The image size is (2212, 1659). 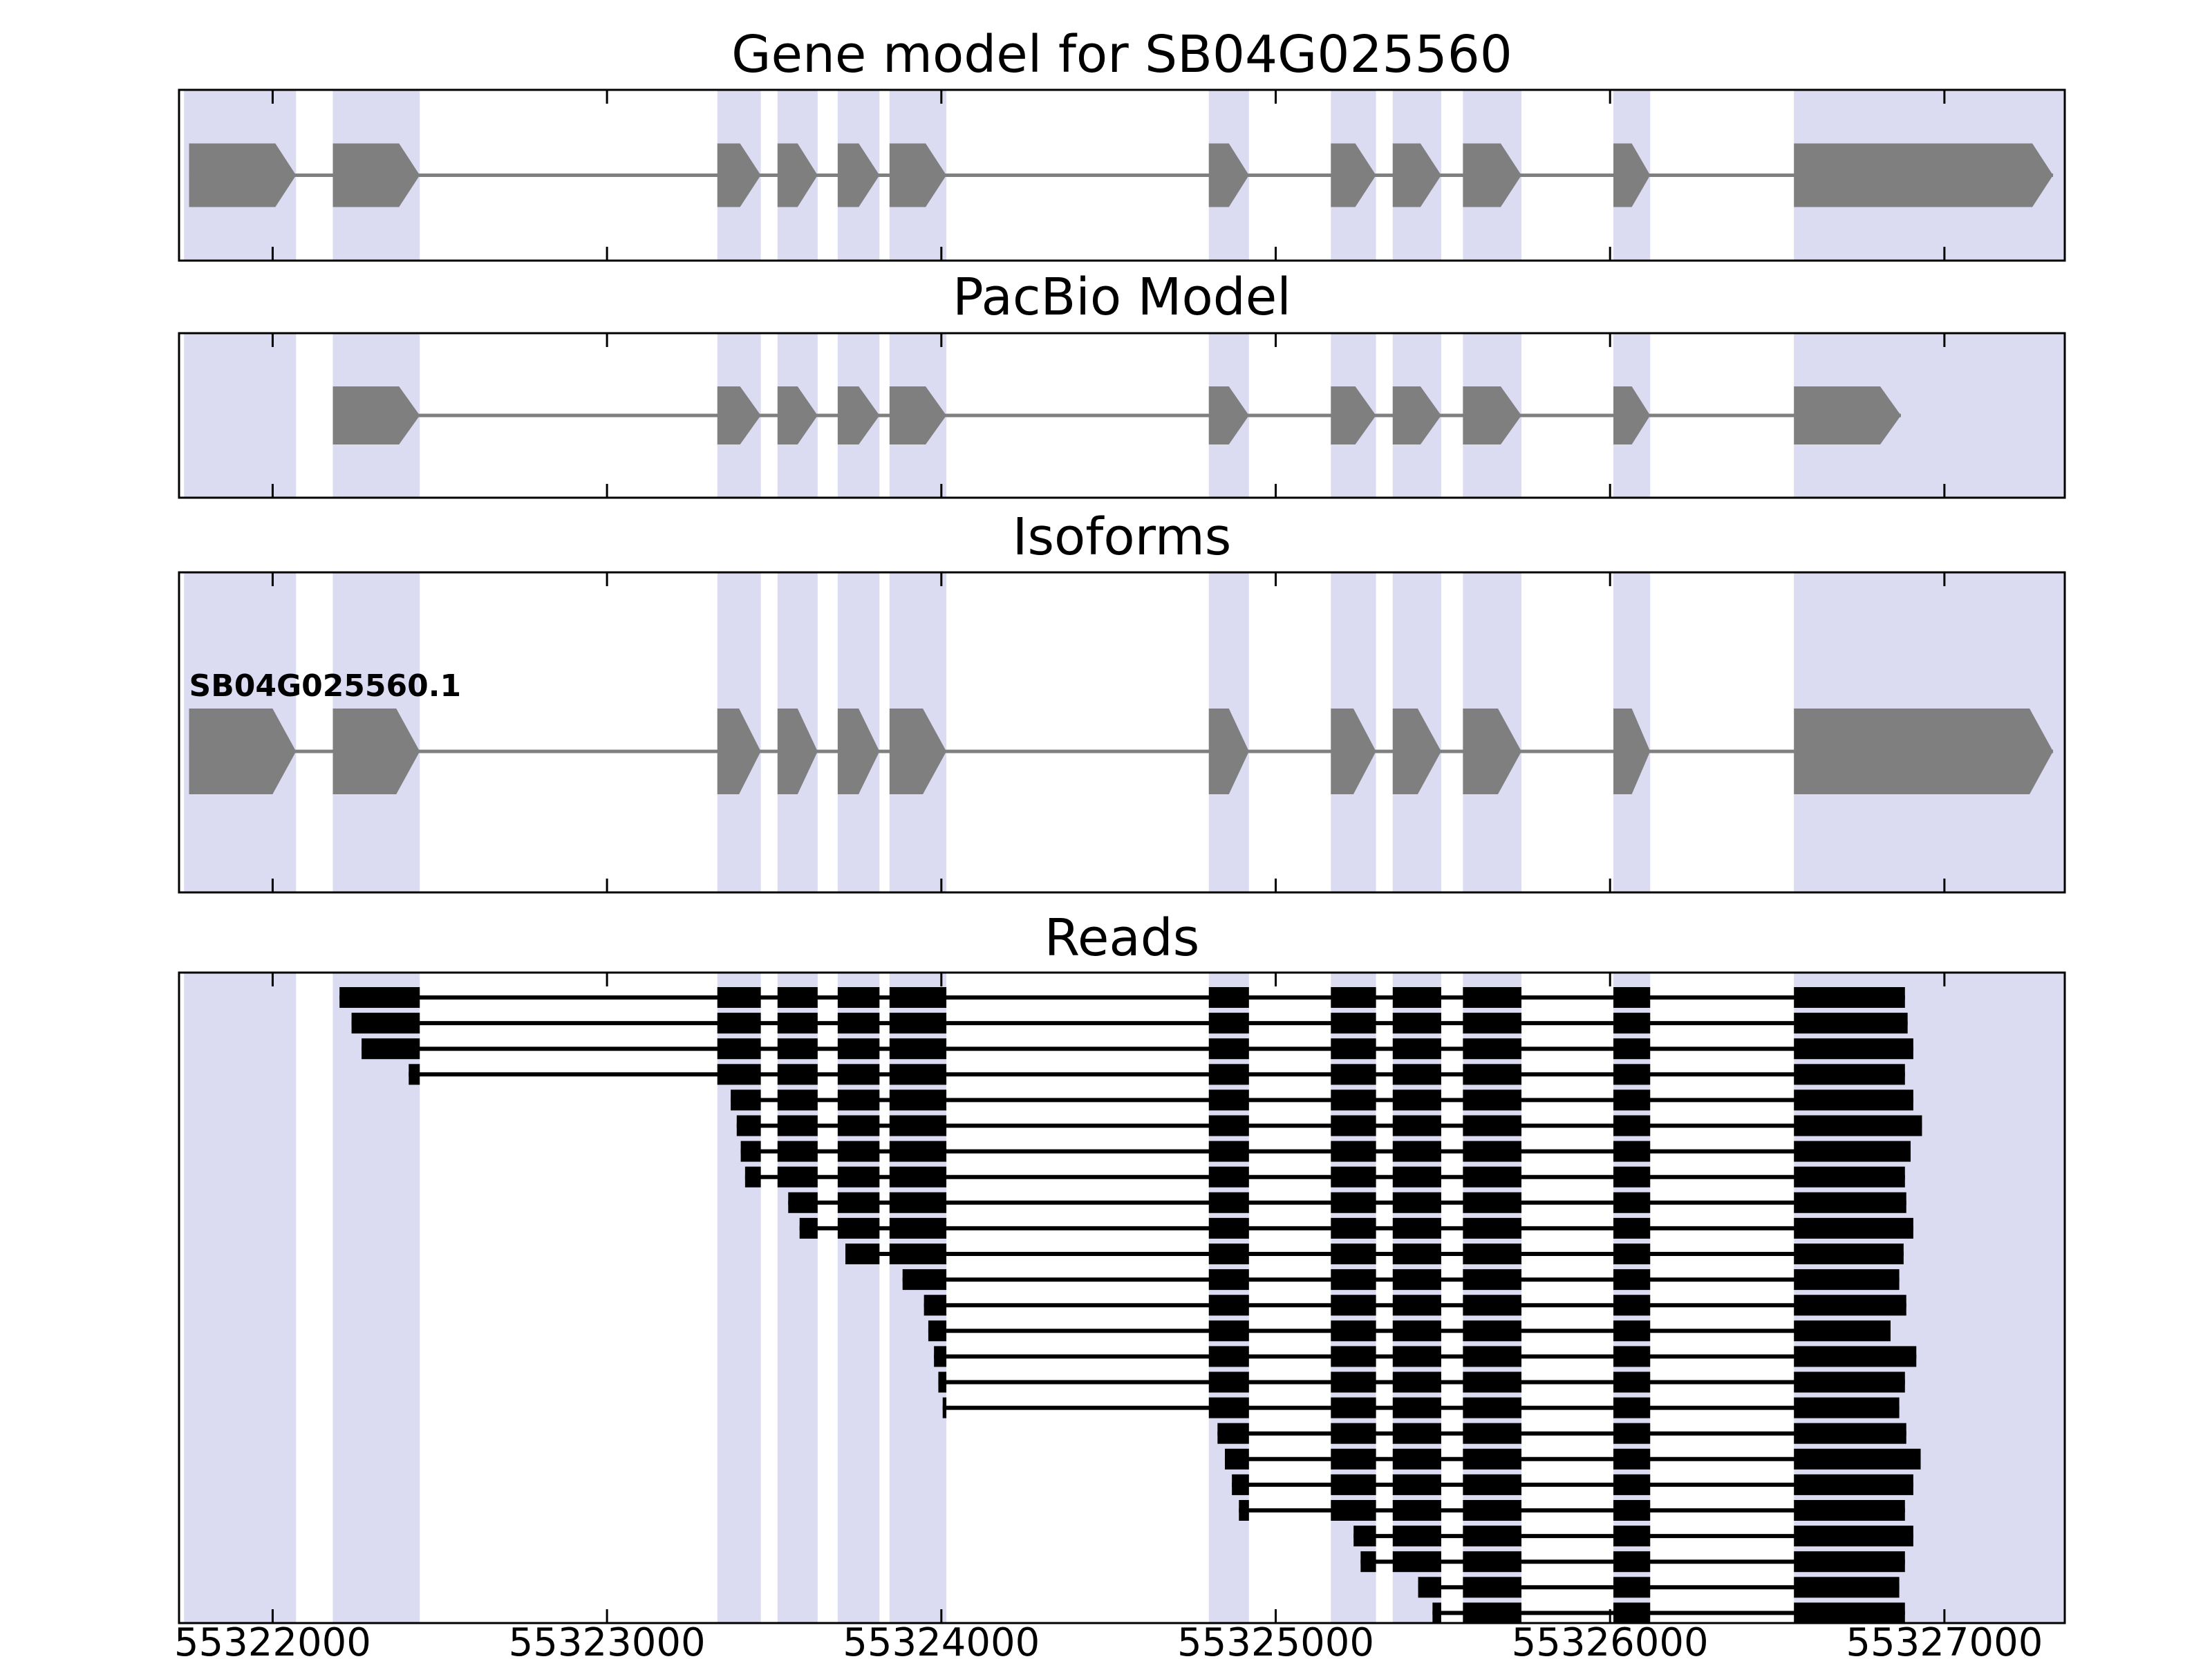 What do you see at coordinates (1122, 415) in the screenshot?
I see `pacbio-model-panel` at bounding box center [1122, 415].